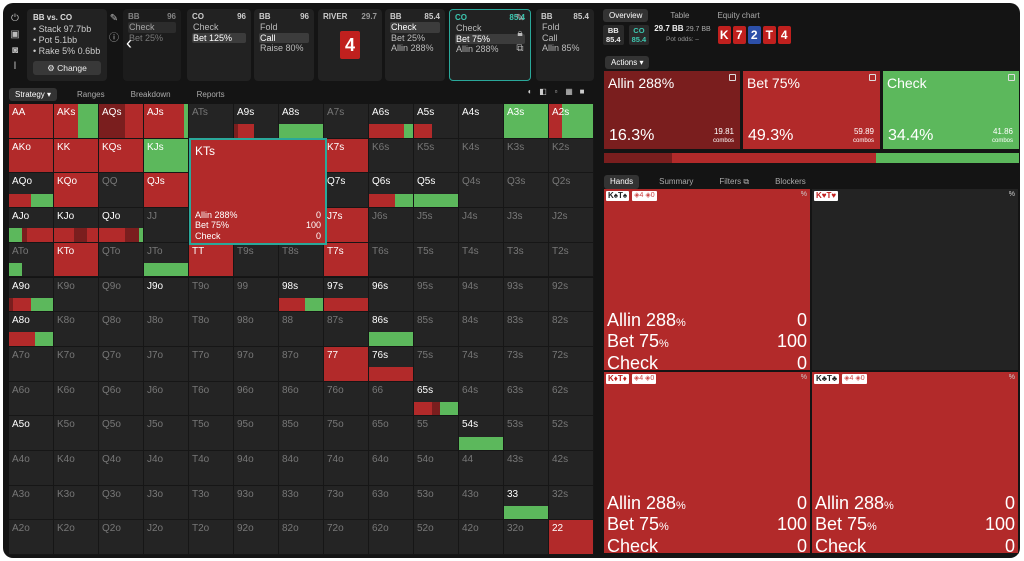 The image size is (1024, 561). Describe the element at coordinates (256, 538) in the screenshot. I see `range-cell: 92o` at that location.